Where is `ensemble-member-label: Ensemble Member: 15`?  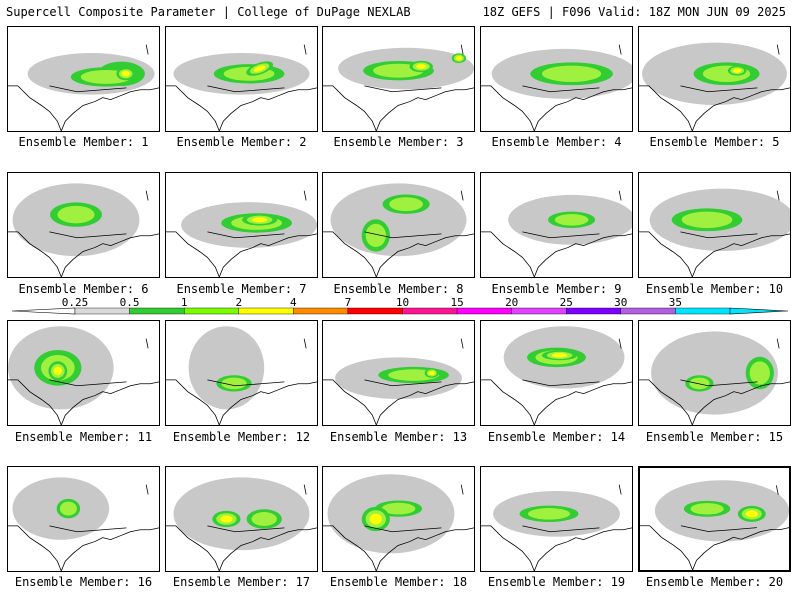
ensemble-member-label: Ensemble Member: 15 is located at coordinates (714, 437).